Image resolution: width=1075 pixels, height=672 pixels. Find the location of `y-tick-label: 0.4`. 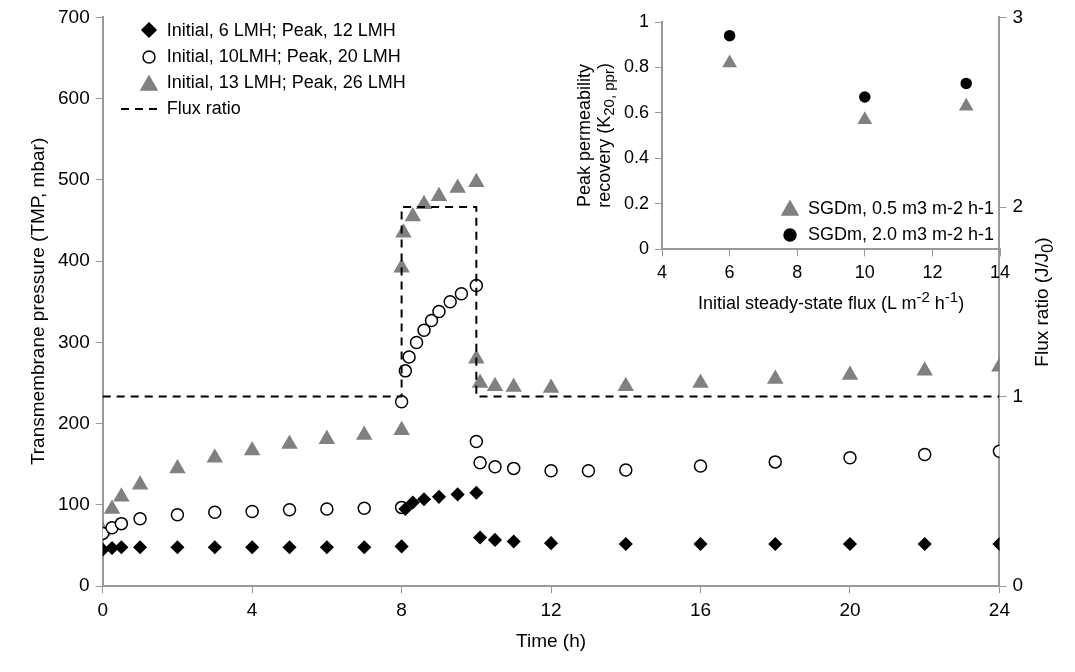

y-tick-label: 0.4 is located at coordinates (636, 157).